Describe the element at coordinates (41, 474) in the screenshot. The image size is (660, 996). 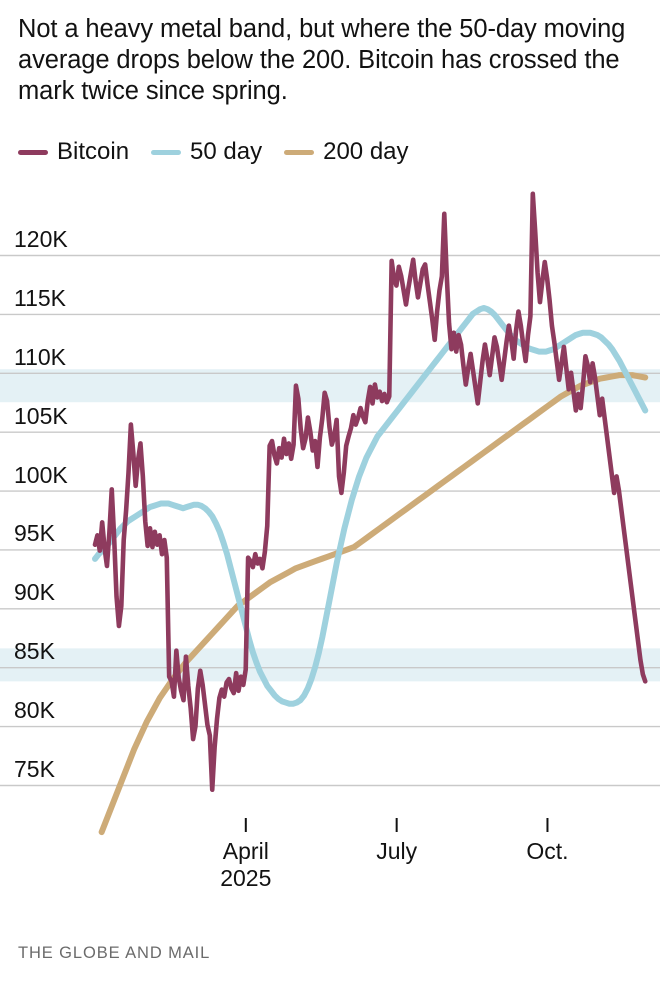
I see `y-axis-tick-label: 100K` at that location.